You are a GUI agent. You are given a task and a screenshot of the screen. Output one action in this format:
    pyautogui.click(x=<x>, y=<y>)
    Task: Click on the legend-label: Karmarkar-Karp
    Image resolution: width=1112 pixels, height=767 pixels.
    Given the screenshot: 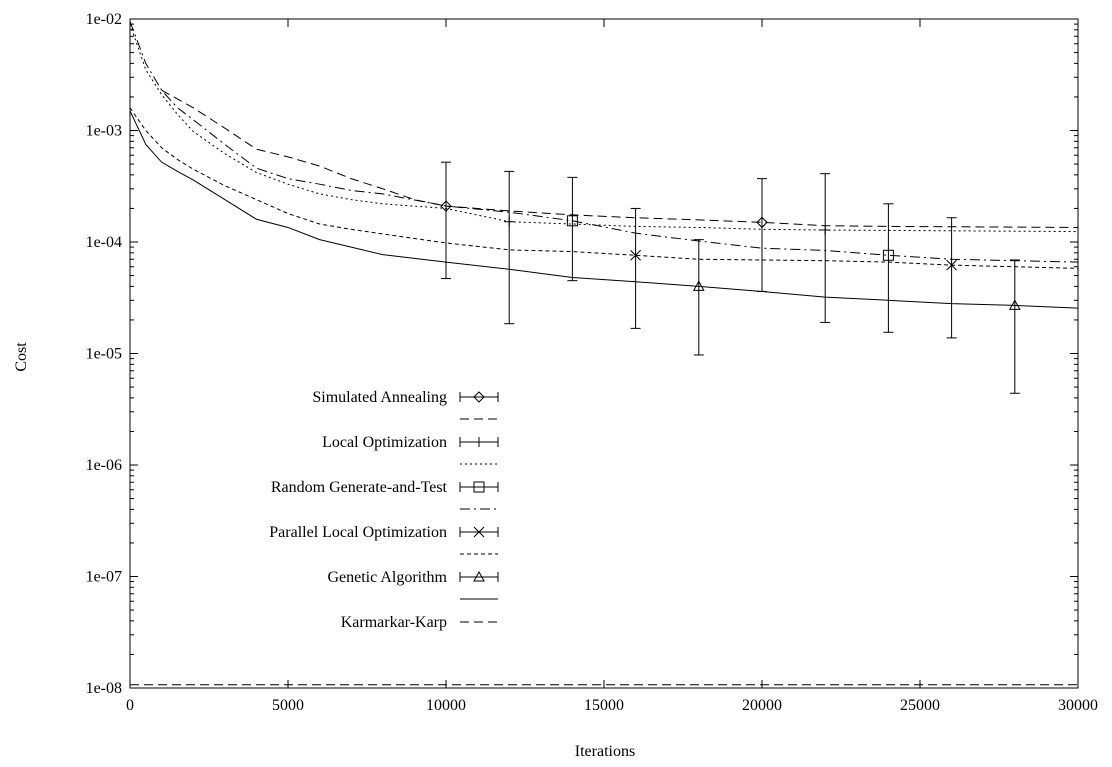 What is the action you would take?
    pyautogui.click(x=394, y=622)
    